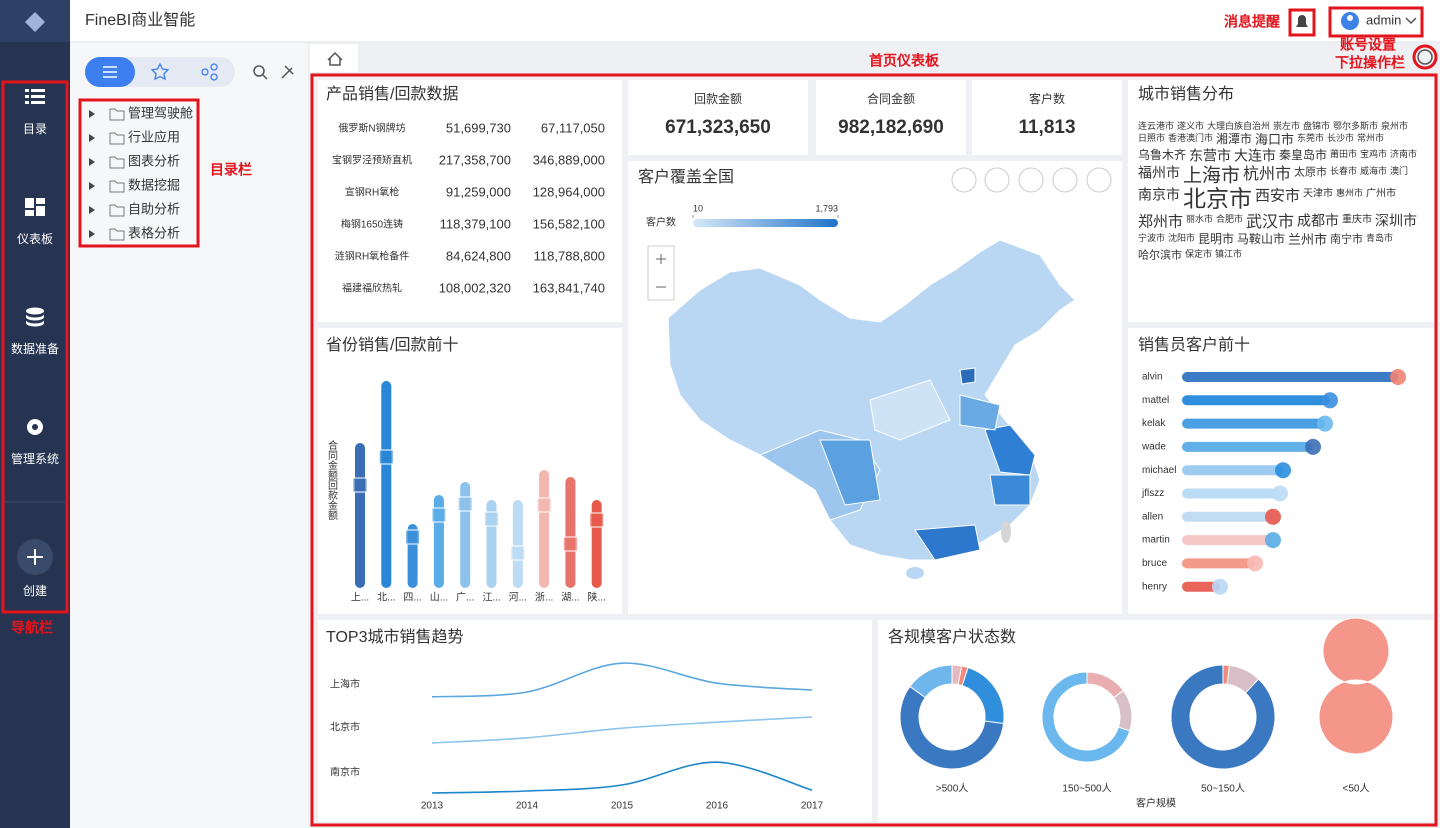 The width and height of the screenshot is (1440, 828). I want to click on y-tick-label: allen, so click(1152, 516).